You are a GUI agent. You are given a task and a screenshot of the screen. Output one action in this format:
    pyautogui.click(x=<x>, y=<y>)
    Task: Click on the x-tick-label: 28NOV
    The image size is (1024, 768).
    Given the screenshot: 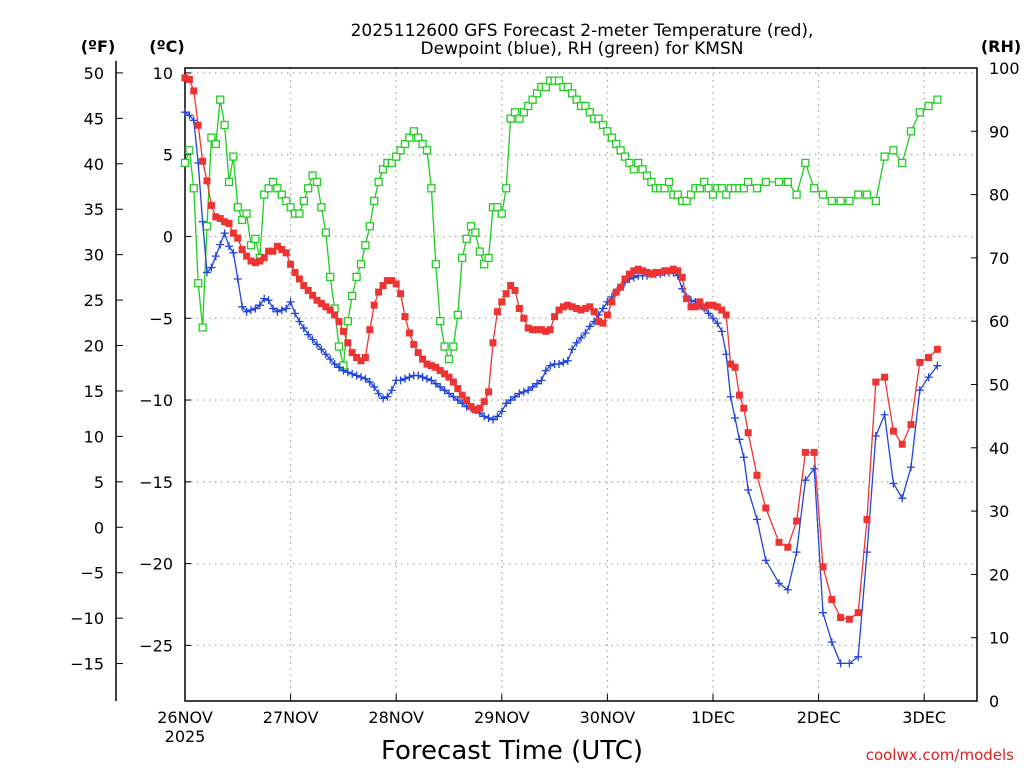 What is the action you would take?
    pyautogui.click(x=396, y=717)
    